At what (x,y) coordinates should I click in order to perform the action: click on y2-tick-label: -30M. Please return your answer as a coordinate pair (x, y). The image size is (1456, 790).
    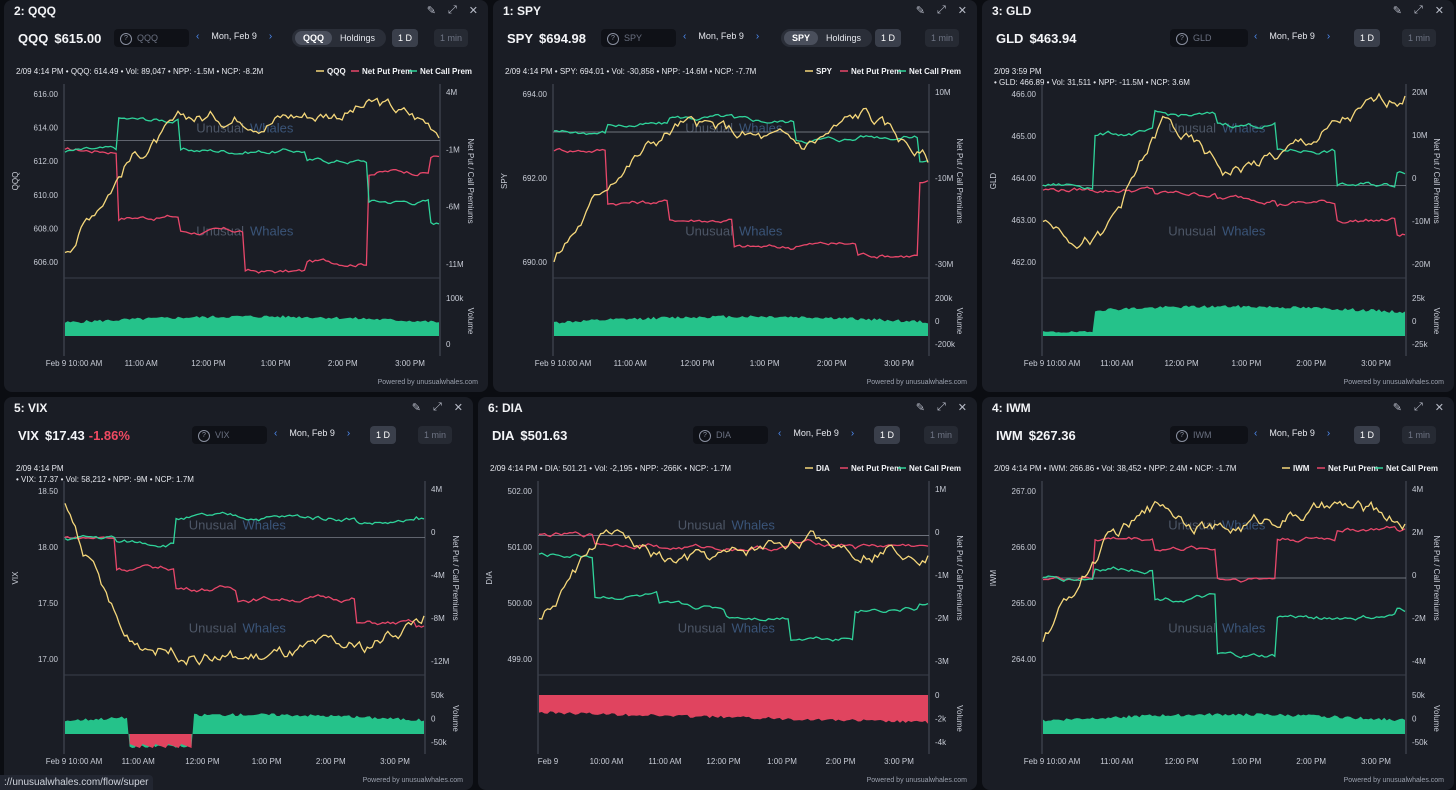
    Looking at the image, I should click on (944, 264).